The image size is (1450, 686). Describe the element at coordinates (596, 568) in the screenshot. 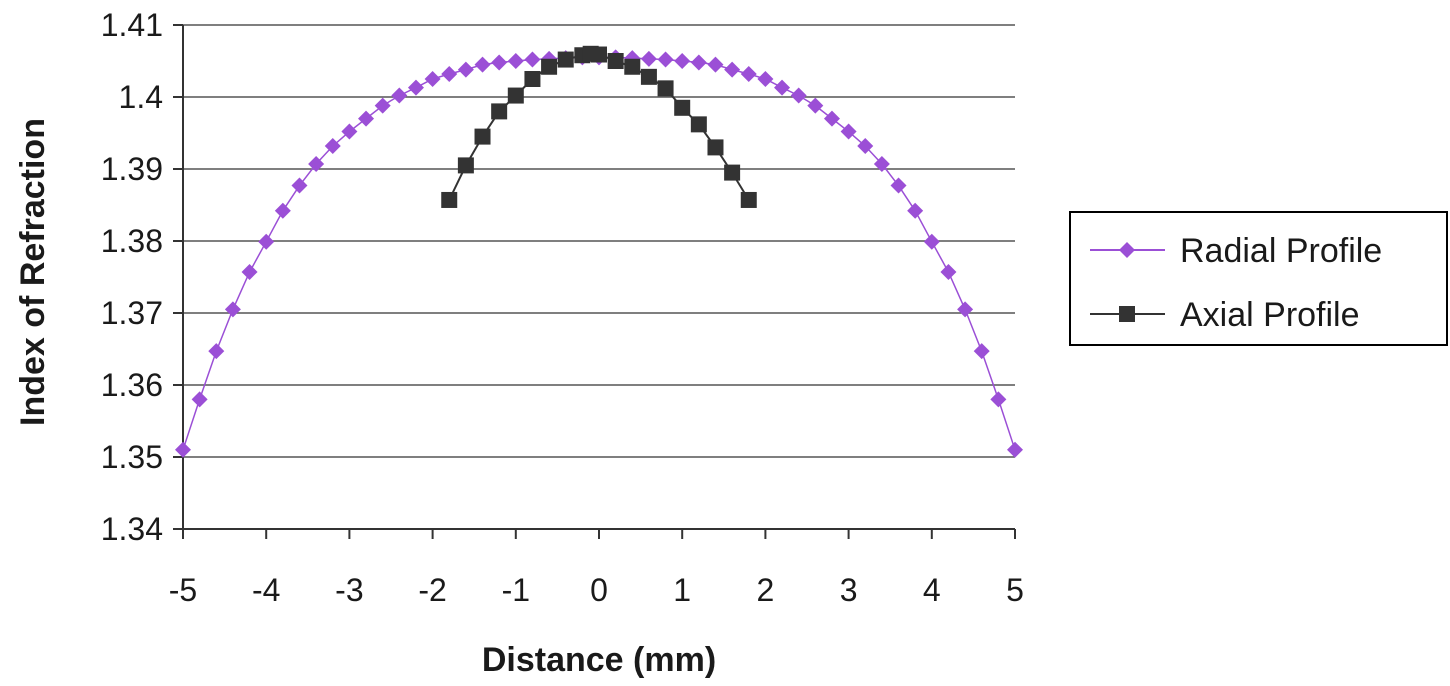

I see `x-axis-ticks: -5 -4 -3 -2 -1 0 1 2 3 4 5` at that location.